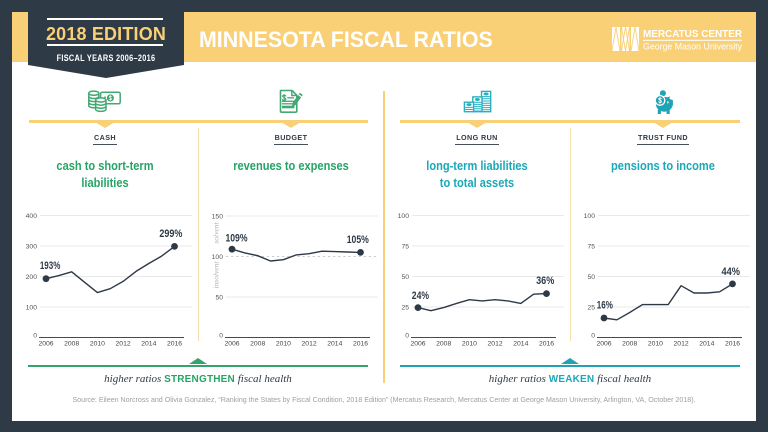 Image resolution: width=768 pixels, height=432 pixels. What do you see at coordinates (545, 281) in the screenshot?
I see `svg-text: 36%` at bounding box center [545, 281].